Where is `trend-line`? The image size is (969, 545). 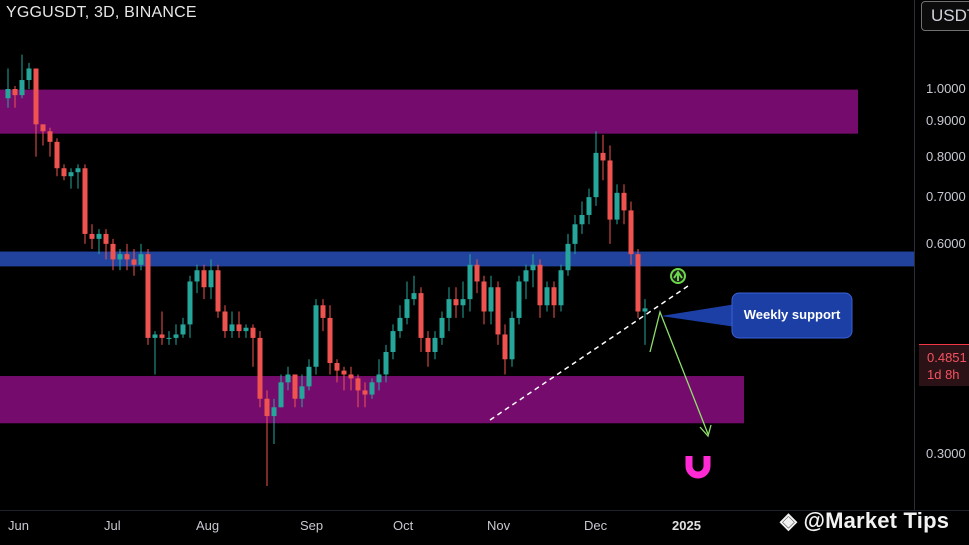
trend-line is located at coordinates (589, 353).